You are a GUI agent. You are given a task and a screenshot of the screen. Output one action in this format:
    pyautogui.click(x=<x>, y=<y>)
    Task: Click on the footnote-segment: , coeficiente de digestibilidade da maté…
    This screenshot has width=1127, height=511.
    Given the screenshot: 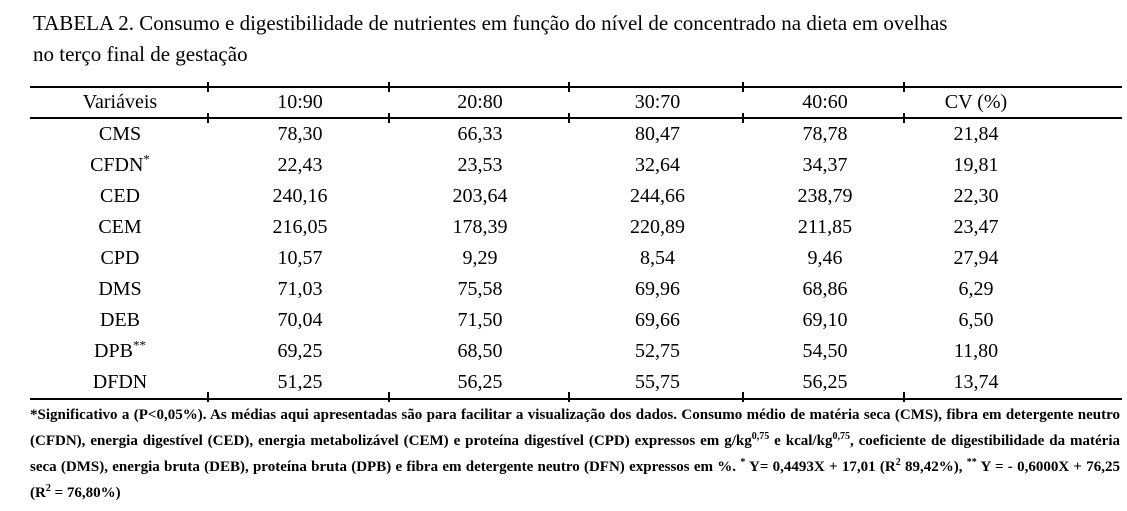 What is the action you would take?
    pyautogui.click(x=575, y=454)
    